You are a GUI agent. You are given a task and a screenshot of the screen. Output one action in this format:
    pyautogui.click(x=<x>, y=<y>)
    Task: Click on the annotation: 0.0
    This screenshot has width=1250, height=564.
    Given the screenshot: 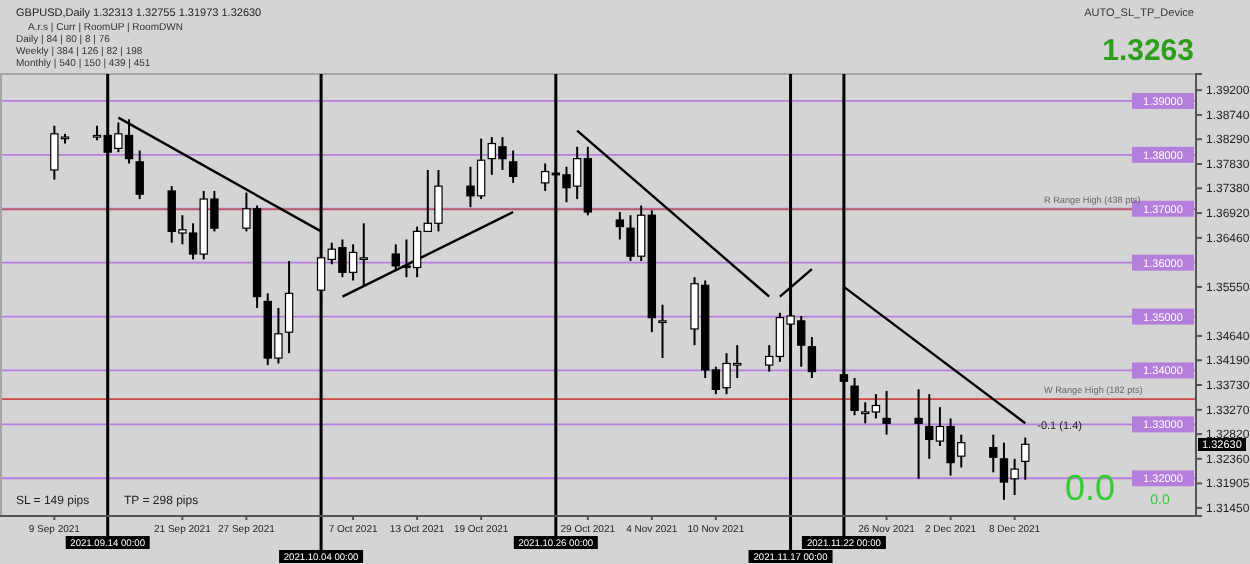 What is the action you would take?
    pyautogui.click(x=1090, y=488)
    